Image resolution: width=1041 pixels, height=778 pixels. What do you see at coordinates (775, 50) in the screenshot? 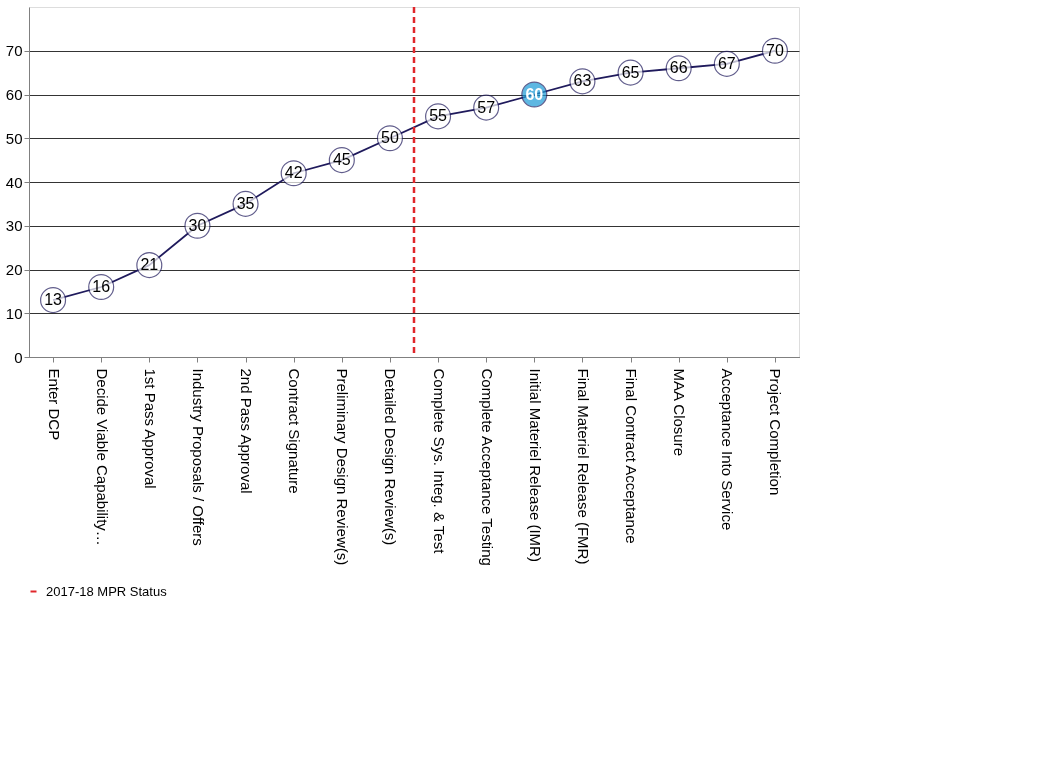
I see `data-label: 70` at bounding box center [775, 50].